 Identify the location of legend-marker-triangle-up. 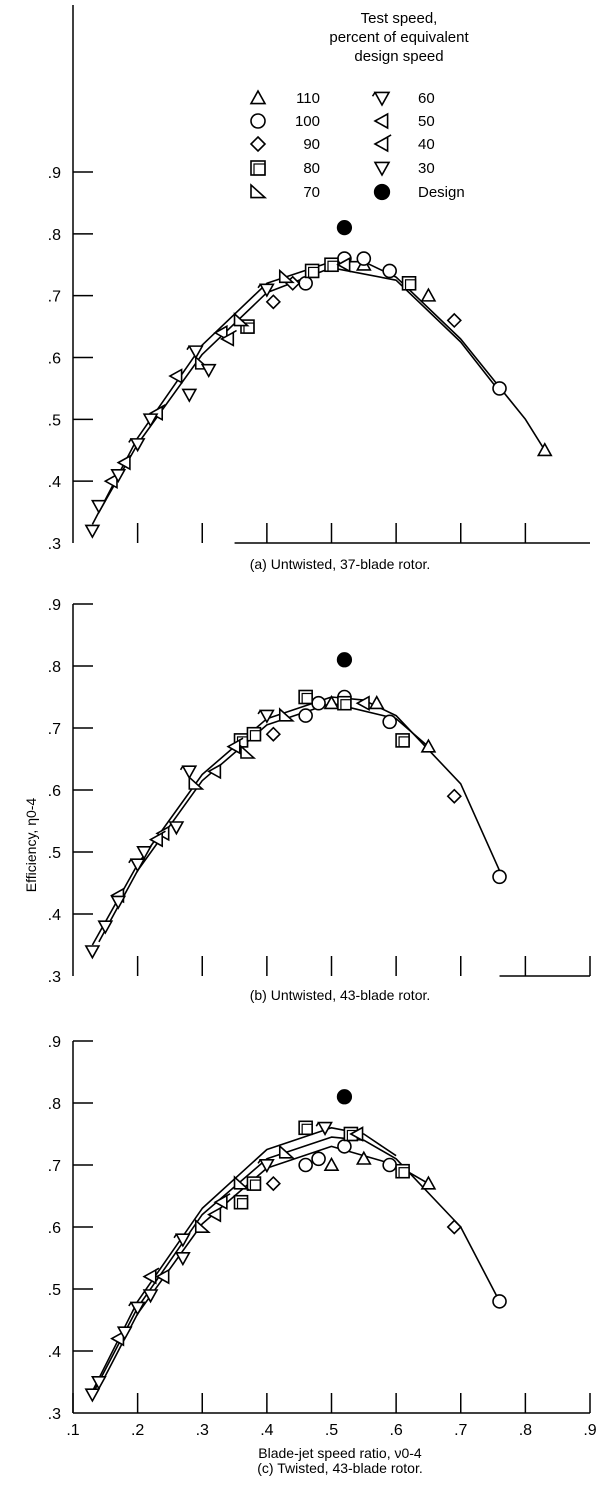
(258, 97).